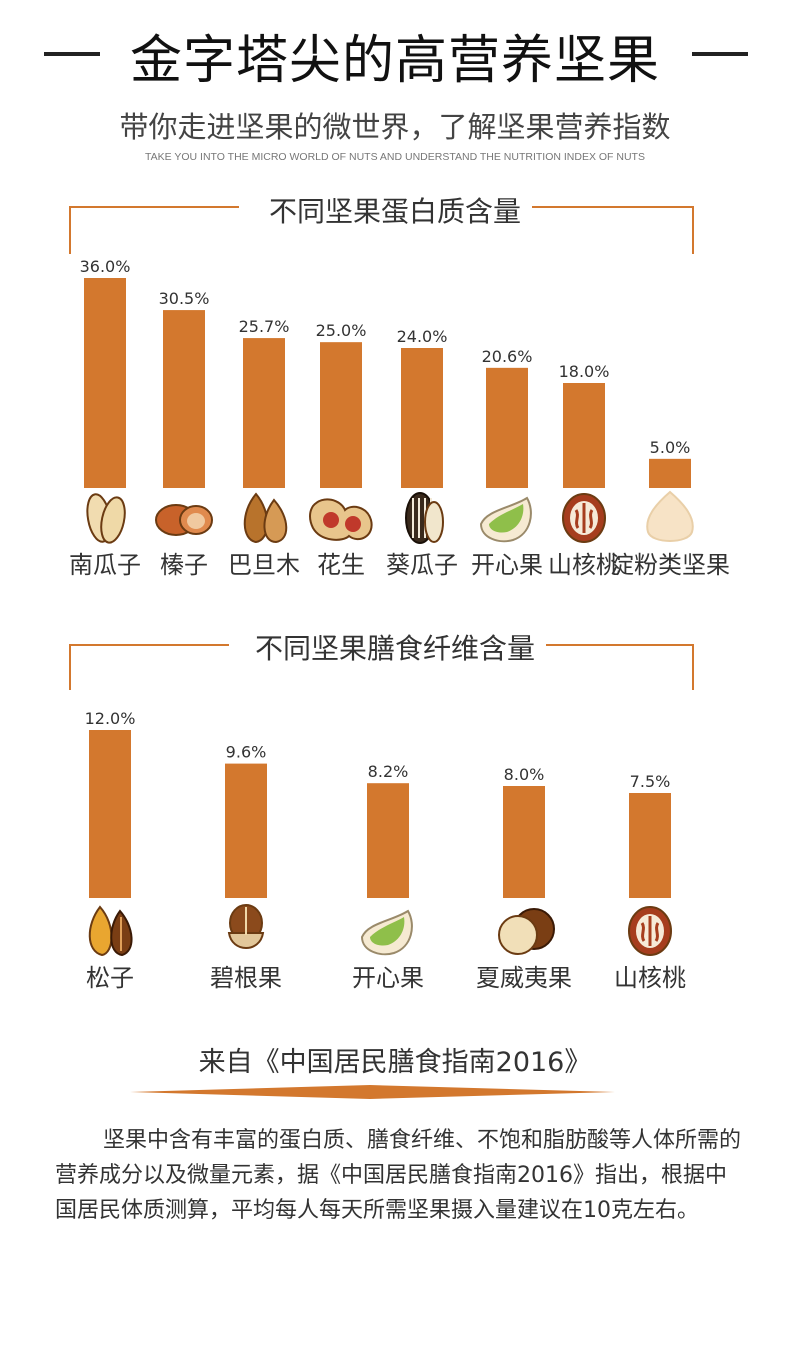  I want to click on peanut-icon, so click(341, 519).